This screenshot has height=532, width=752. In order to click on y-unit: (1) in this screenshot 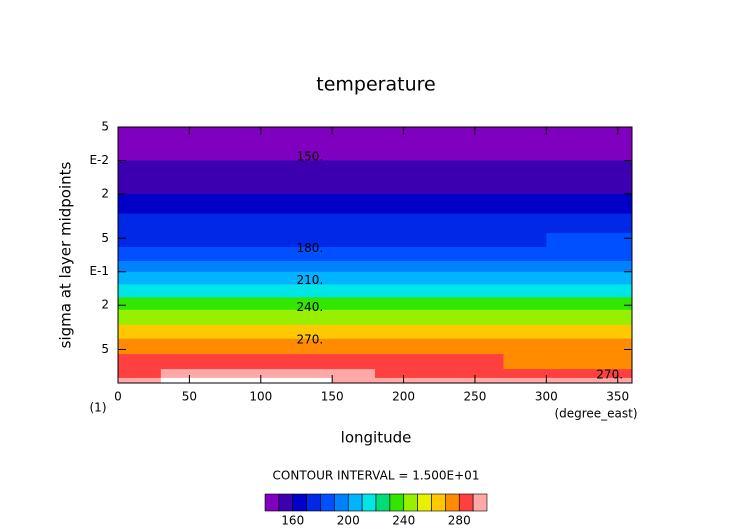, I will do `click(98, 408)`.